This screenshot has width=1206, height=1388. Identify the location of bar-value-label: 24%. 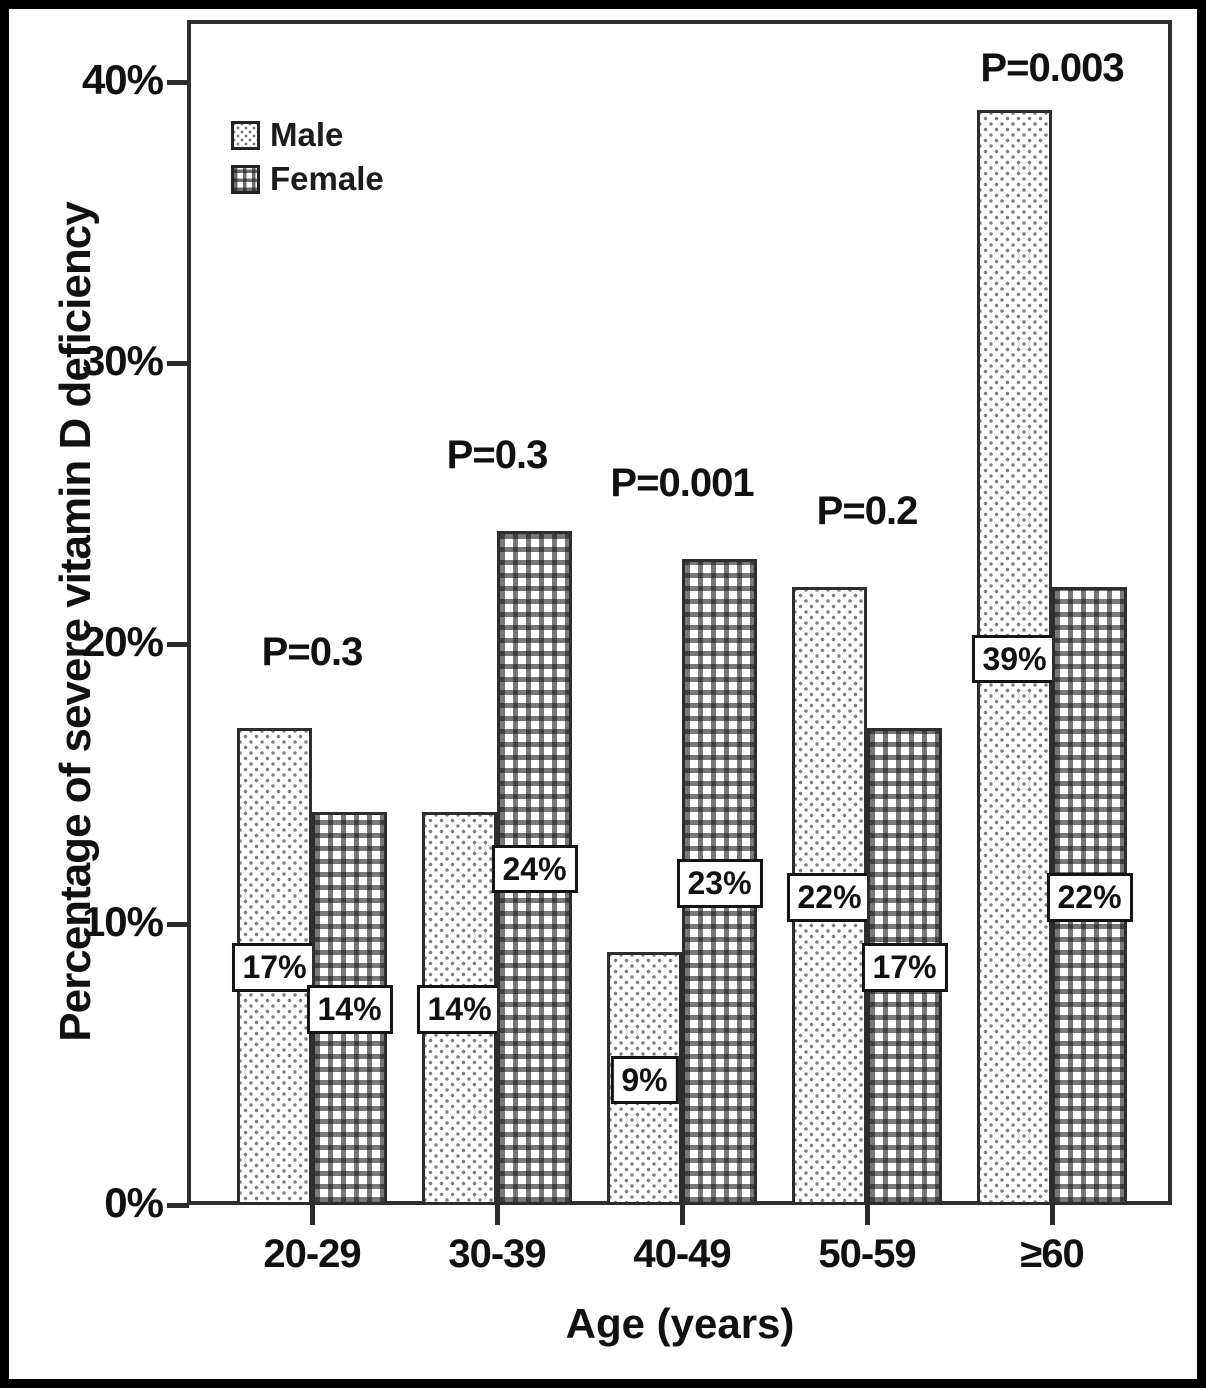
(534, 869).